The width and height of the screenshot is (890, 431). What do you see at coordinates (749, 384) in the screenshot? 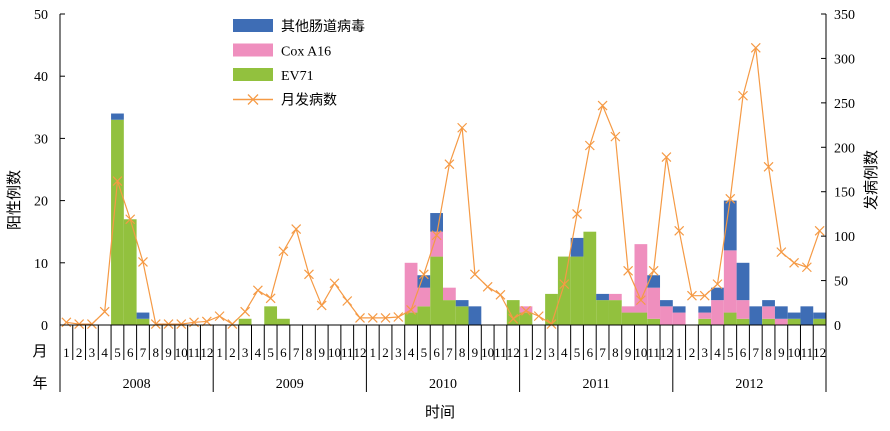
I see `year-label: 2012` at bounding box center [749, 384].